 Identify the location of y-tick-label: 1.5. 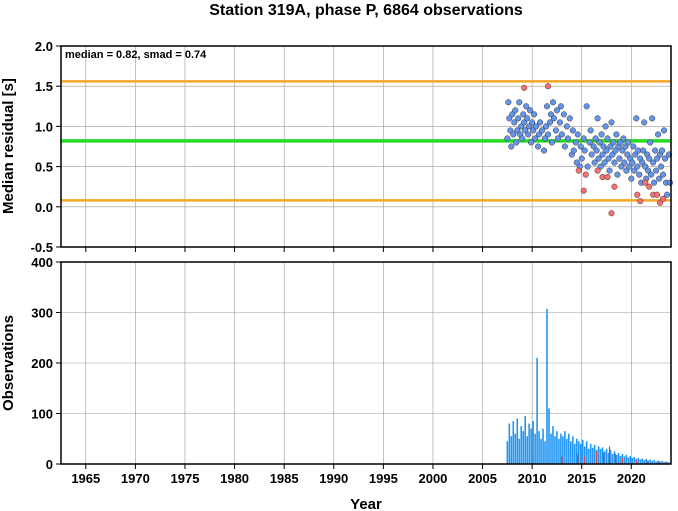
(44, 86).